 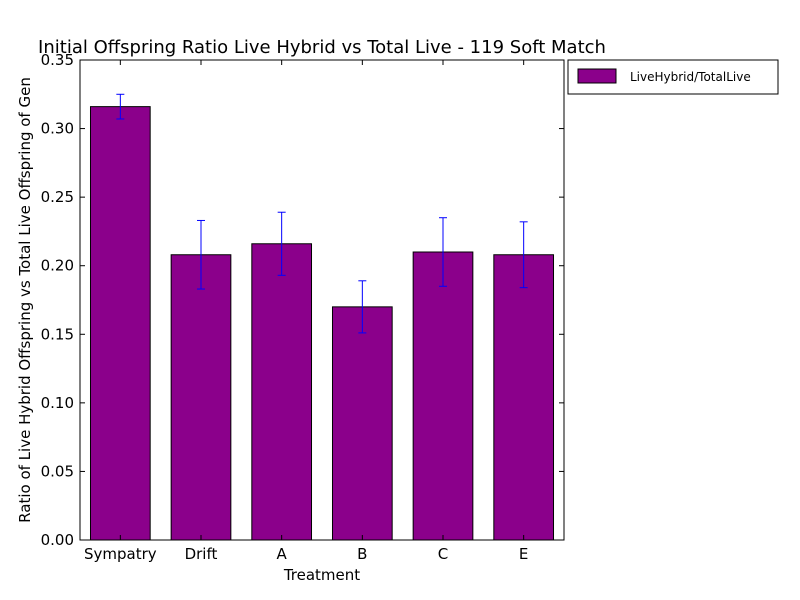 I want to click on y-tick-label: 0.35, so click(x=57, y=60).